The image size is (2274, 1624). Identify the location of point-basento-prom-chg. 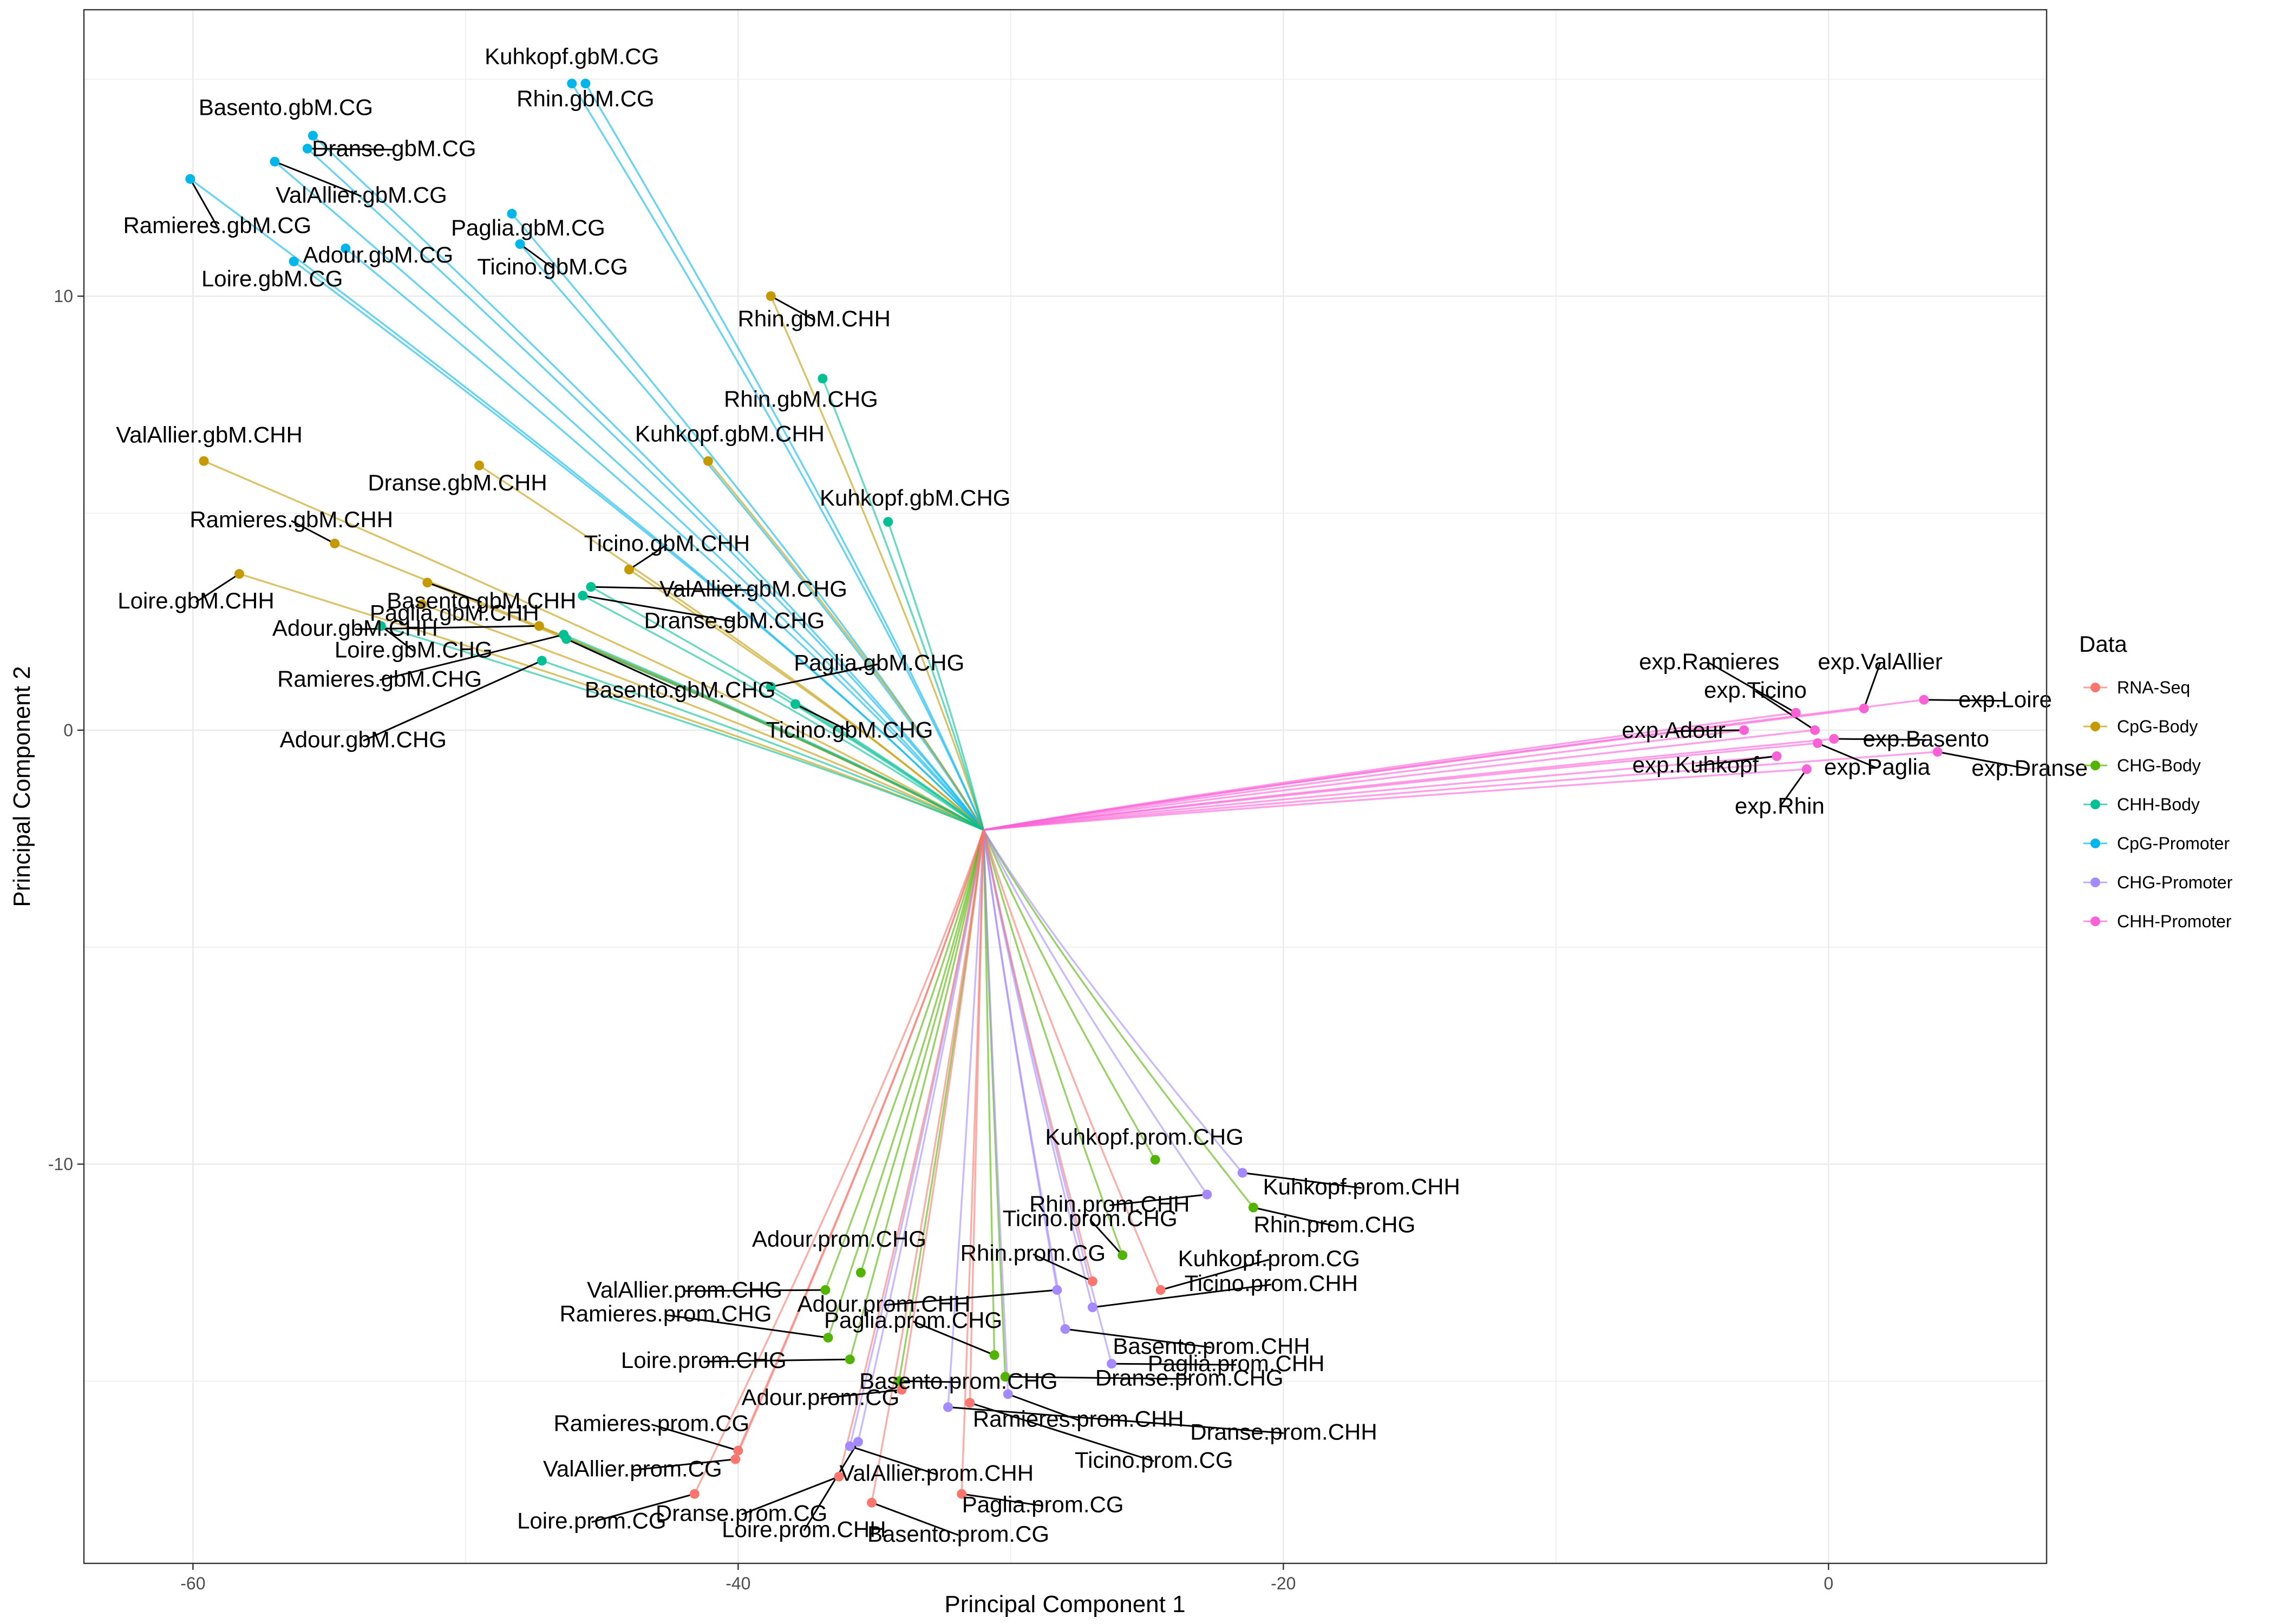
(899, 1381).